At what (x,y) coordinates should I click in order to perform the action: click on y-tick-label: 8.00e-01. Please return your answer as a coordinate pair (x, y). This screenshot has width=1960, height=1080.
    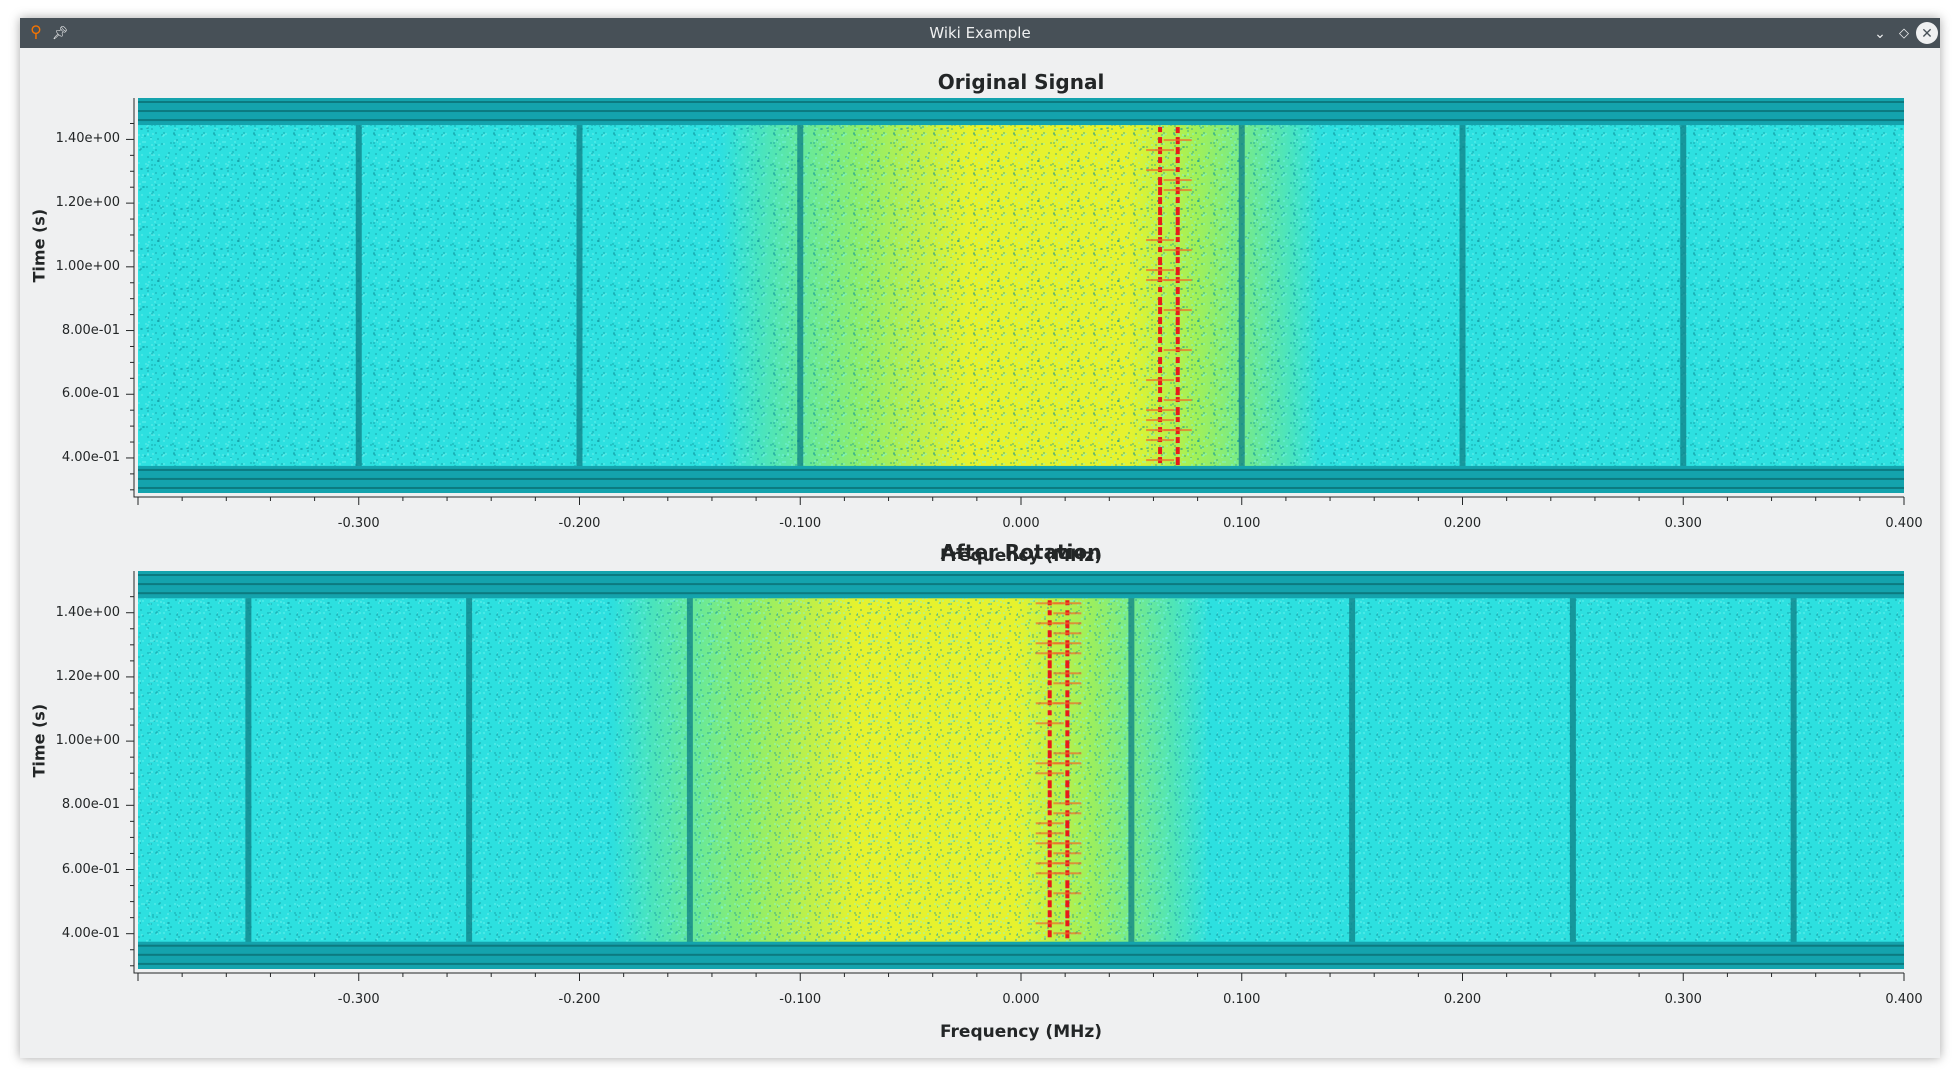
    Looking at the image, I should click on (90, 805).